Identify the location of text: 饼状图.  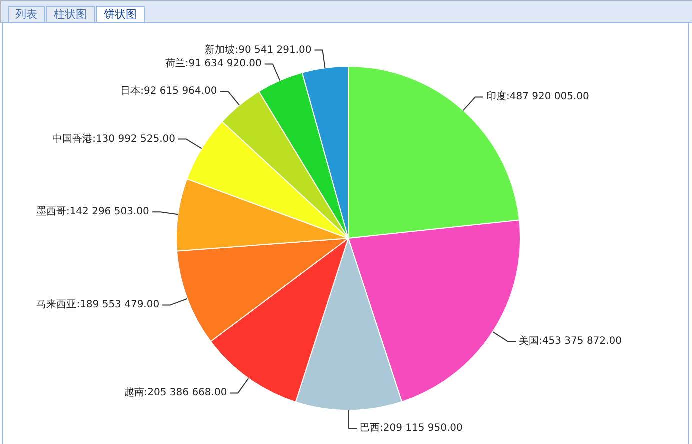
(120, 14).